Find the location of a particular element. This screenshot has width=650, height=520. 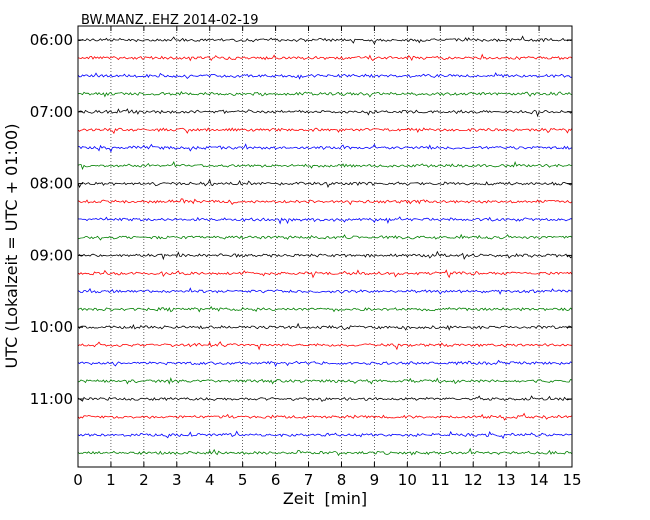

y-tick-label: 08:00 is located at coordinates (51, 184).